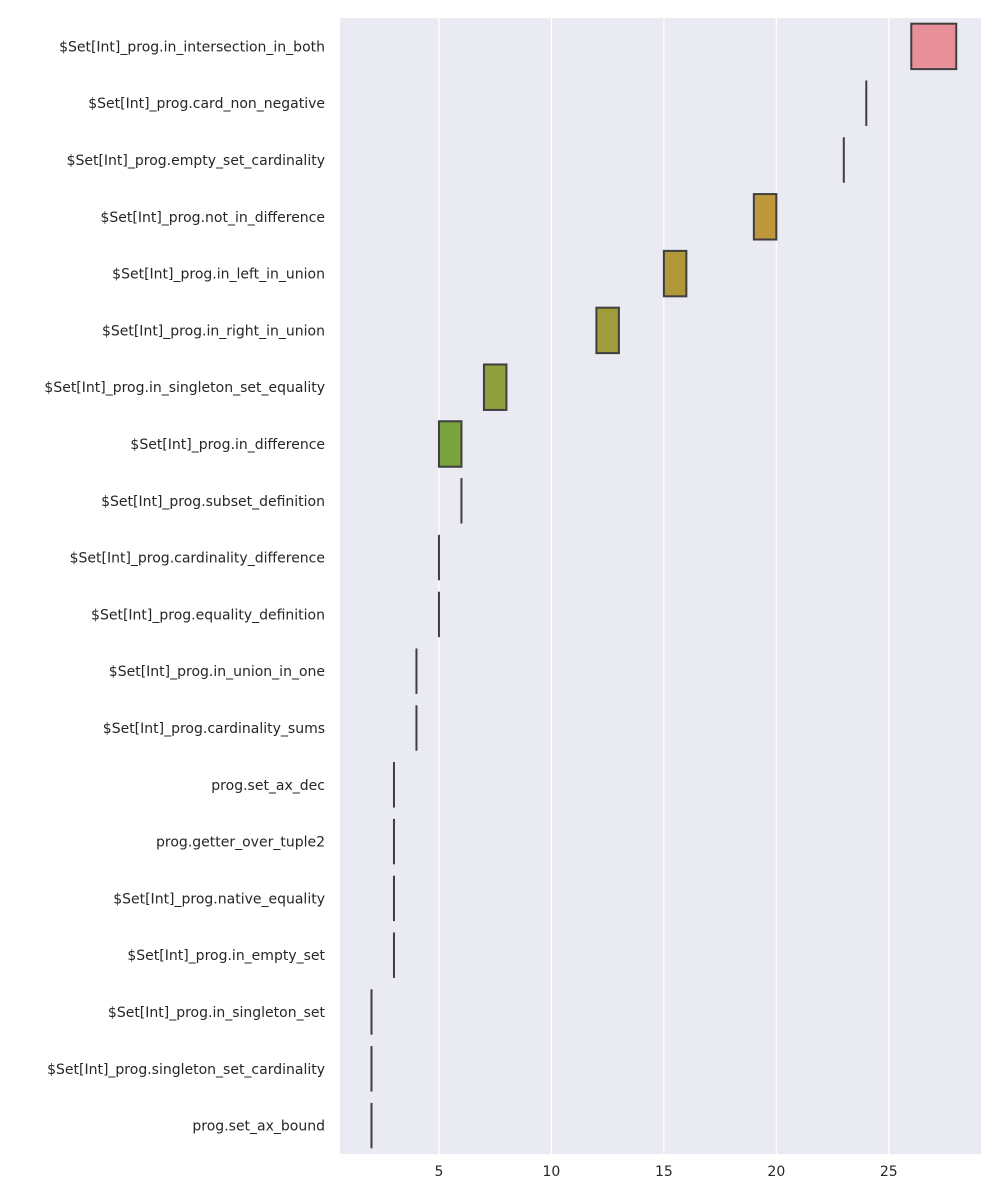 The image size is (1000, 1200). I want to click on y-tick-label: $Set[Int]_prog.empty_set_cardinality, so click(196, 161).